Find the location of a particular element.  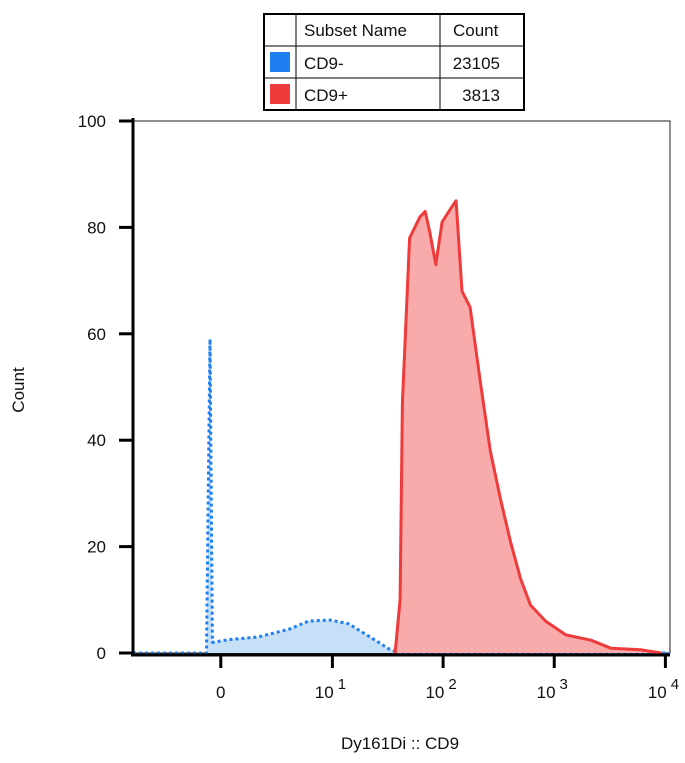

legend-header: Count is located at coordinates (476, 30).